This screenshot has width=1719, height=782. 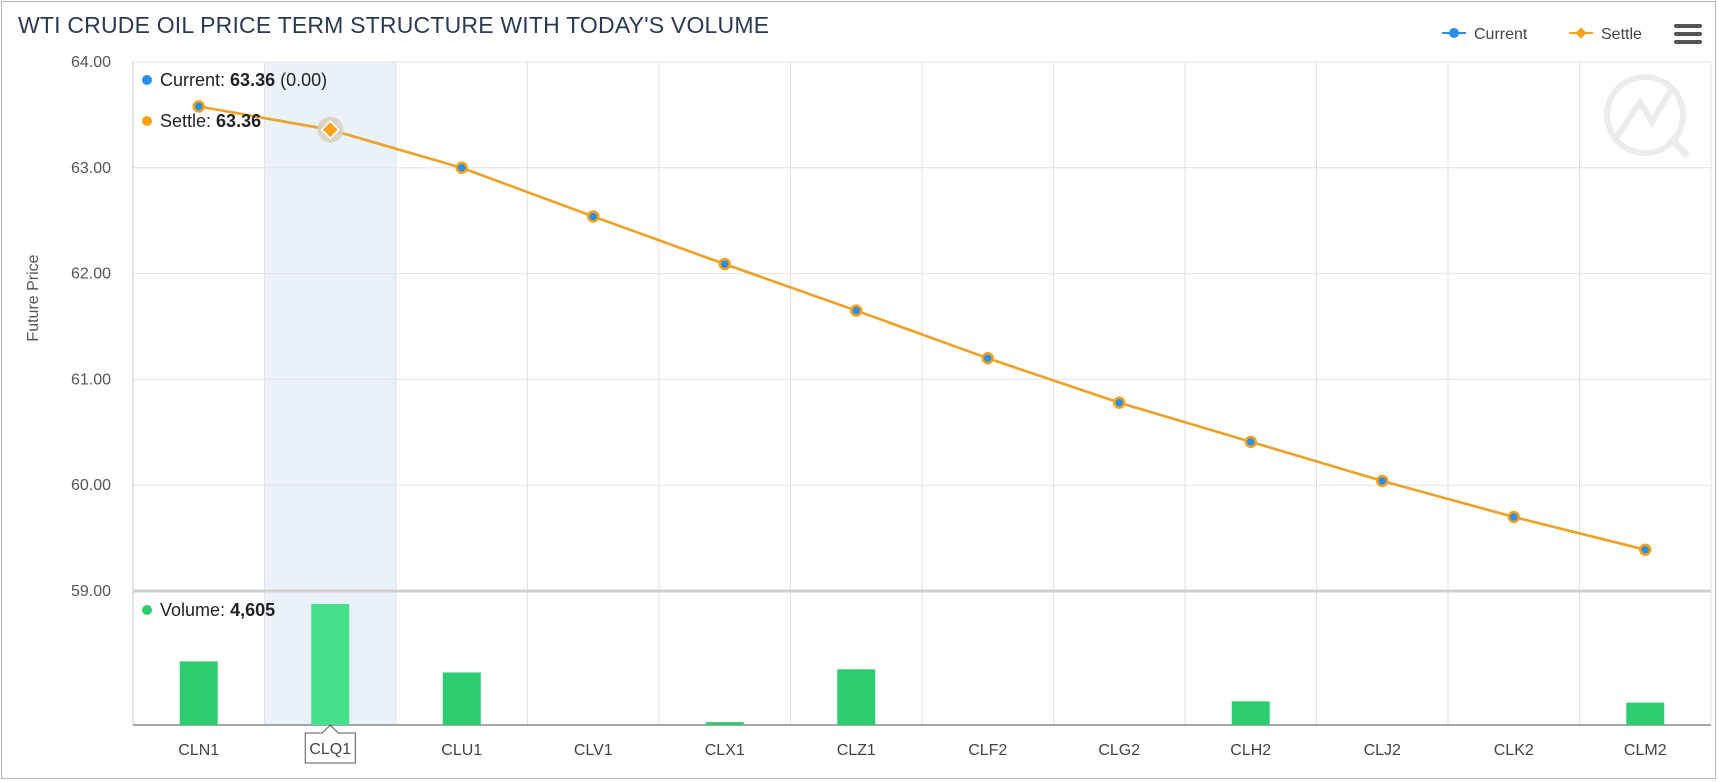 What do you see at coordinates (238, 121) in the screenshot?
I see `tooltip-settle-value: 63.36` at bounding box center [238, 121].